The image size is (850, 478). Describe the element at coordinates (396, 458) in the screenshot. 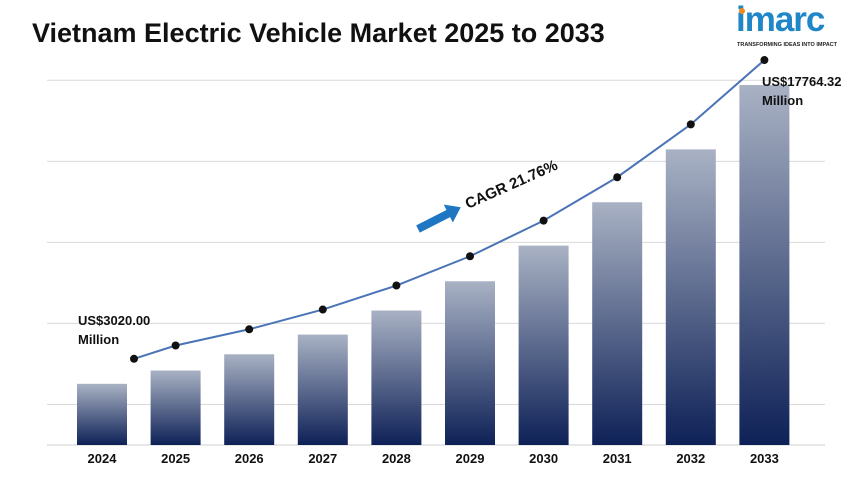

I see `x-tick-2028: 2028` at that location.